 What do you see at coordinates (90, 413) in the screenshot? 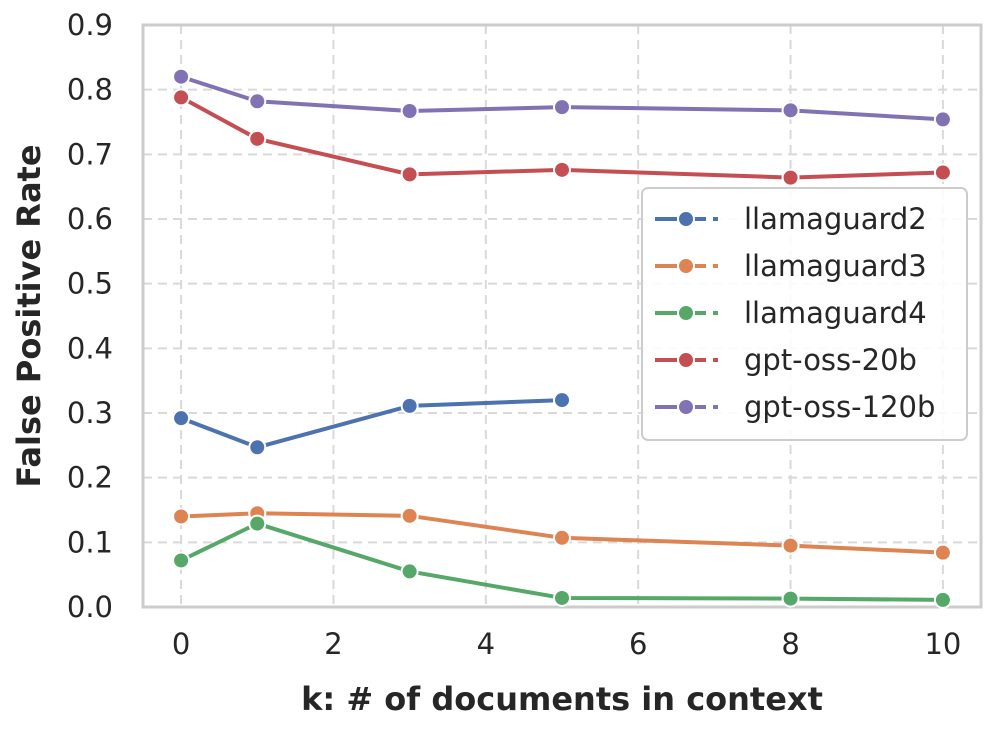
I see `y-tick-label: 0.3` at bounding box center [90, 413].